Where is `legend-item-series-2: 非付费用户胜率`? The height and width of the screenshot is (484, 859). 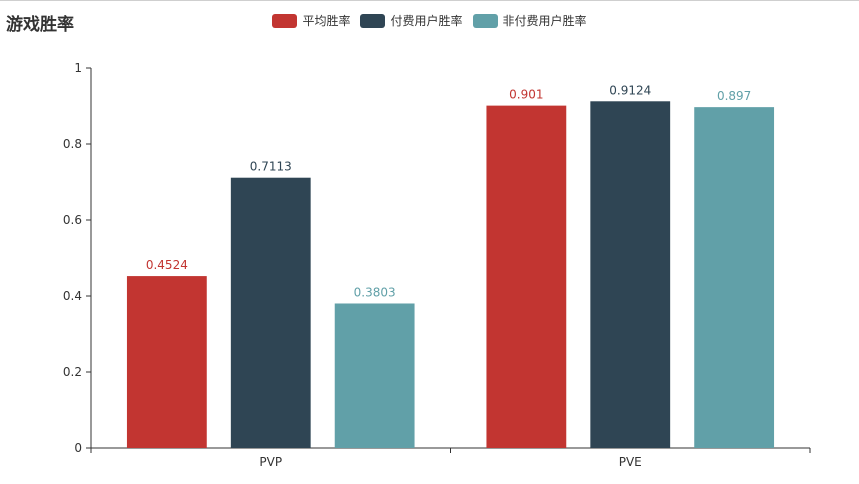 legend-item-series-2: 非付费用户胜率 is located at coordinates (529, 20).